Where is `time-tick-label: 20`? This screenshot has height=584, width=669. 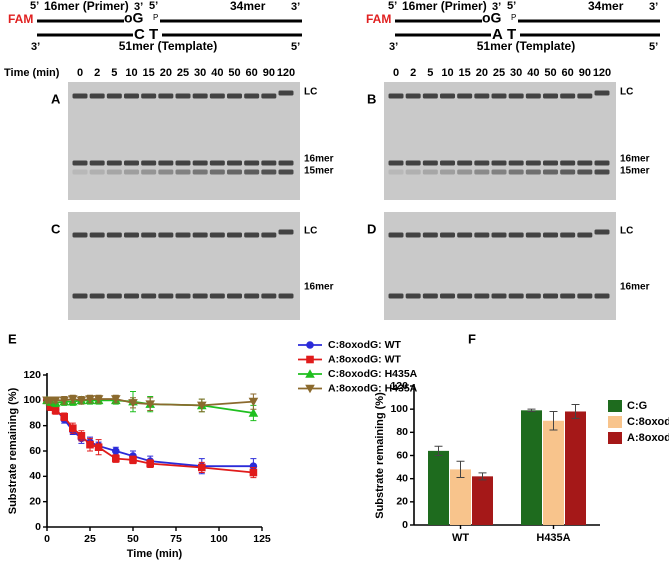 time-tick-label: 20 is located at coordinates (166, 73).